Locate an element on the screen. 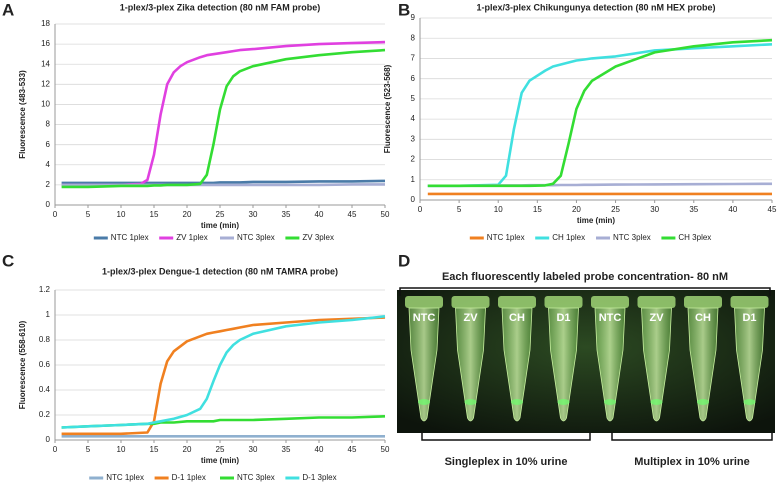 The image size is (778, 486). y-tick-label: 0.8 is located at coordinates (45, 339).